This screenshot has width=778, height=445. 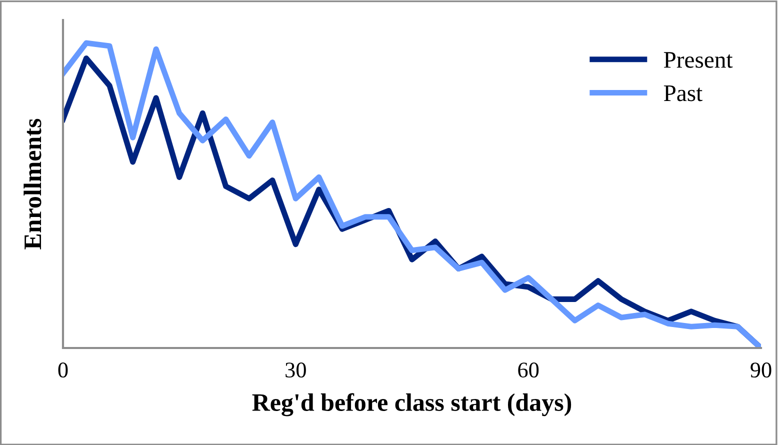 What do you see at coordinates (296, 370) in the screenshot?
I see `x-tick-label: 30` at bounding box center [296, 370].